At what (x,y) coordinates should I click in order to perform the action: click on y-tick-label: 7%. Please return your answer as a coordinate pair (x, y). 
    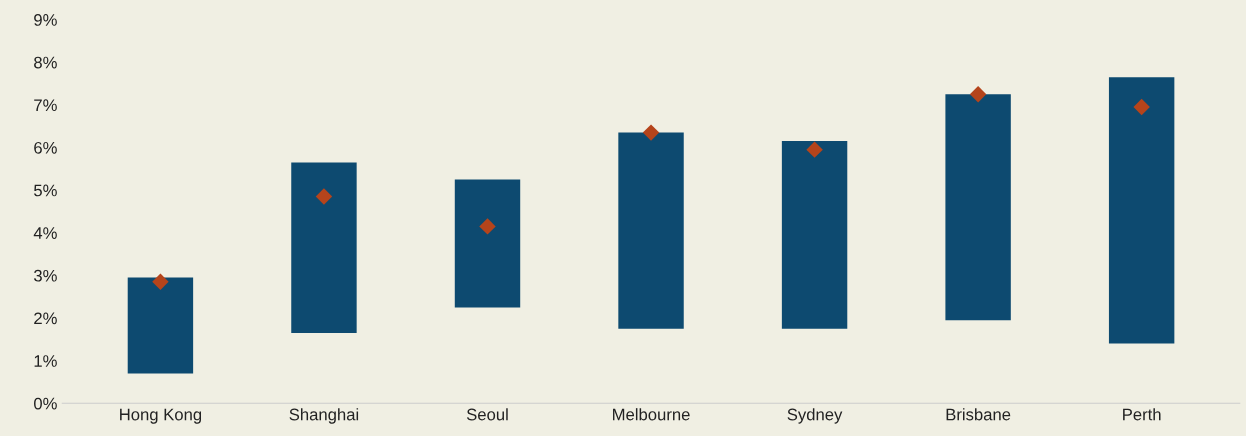
    Looking at the image, I should click on (45, 105).